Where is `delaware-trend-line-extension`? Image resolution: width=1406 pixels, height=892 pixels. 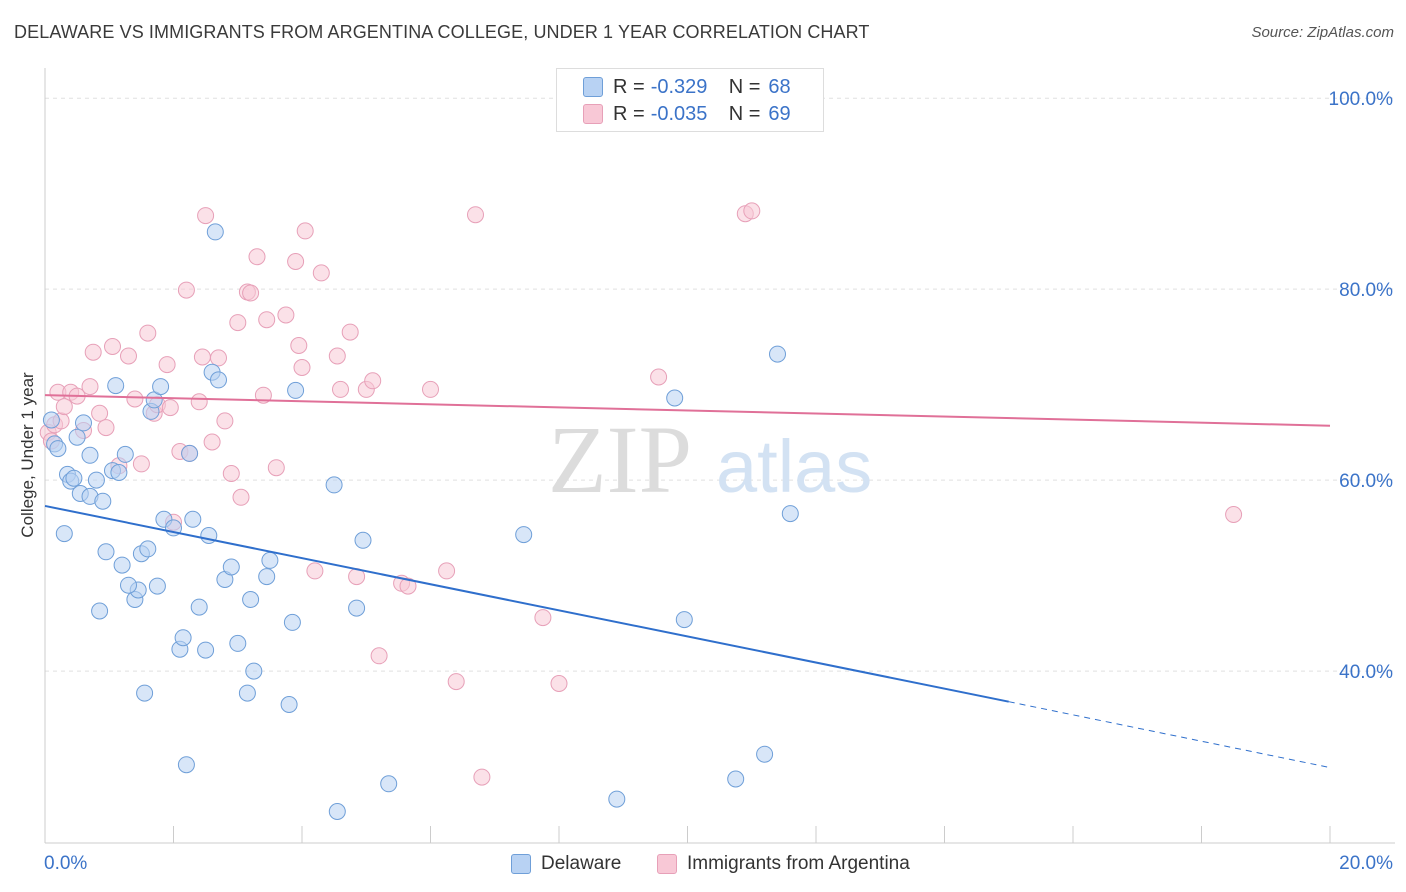
delaware-trend-line-extension is located at coordinates (1169, 735).